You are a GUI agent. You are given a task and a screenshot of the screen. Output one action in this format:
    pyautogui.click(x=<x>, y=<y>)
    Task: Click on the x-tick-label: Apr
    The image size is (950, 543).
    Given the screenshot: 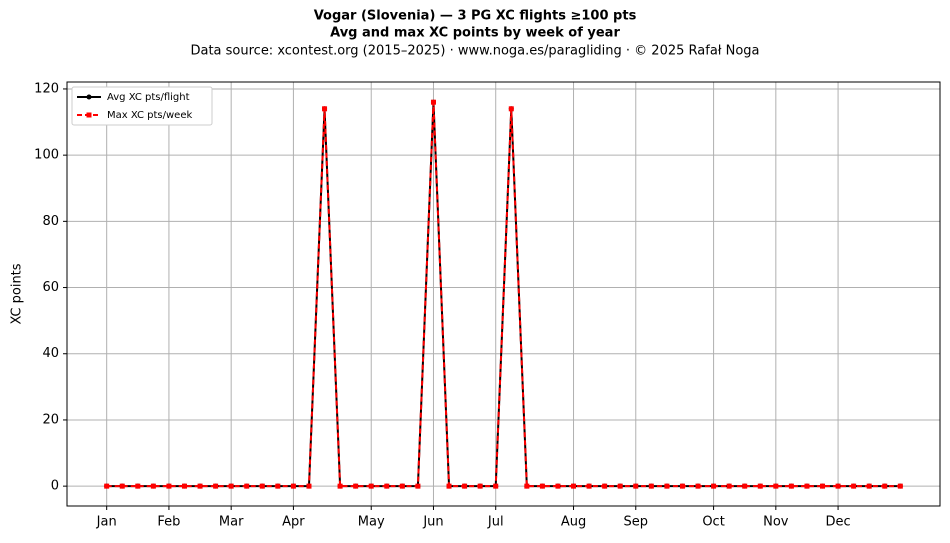 What is the action you would take?
    pyautogui.click(x=293, y=522)
    